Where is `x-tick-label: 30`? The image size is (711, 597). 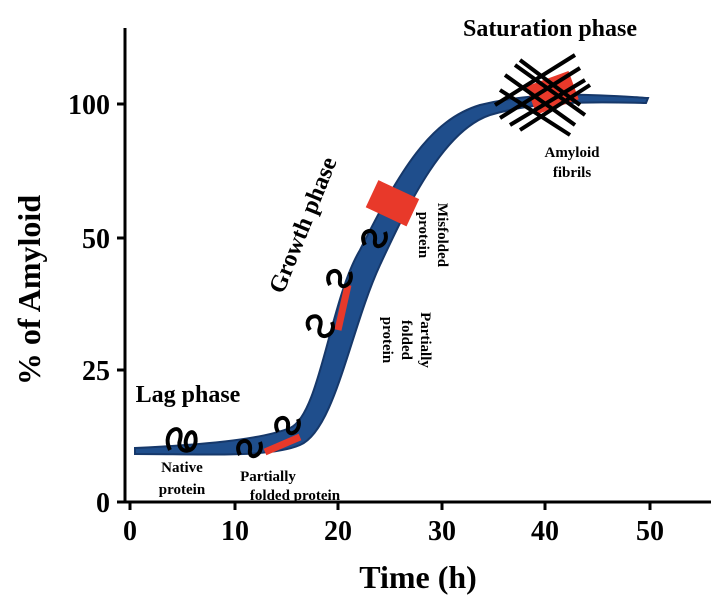 x-tick-label: 30 is located at coordinates (442, 531).